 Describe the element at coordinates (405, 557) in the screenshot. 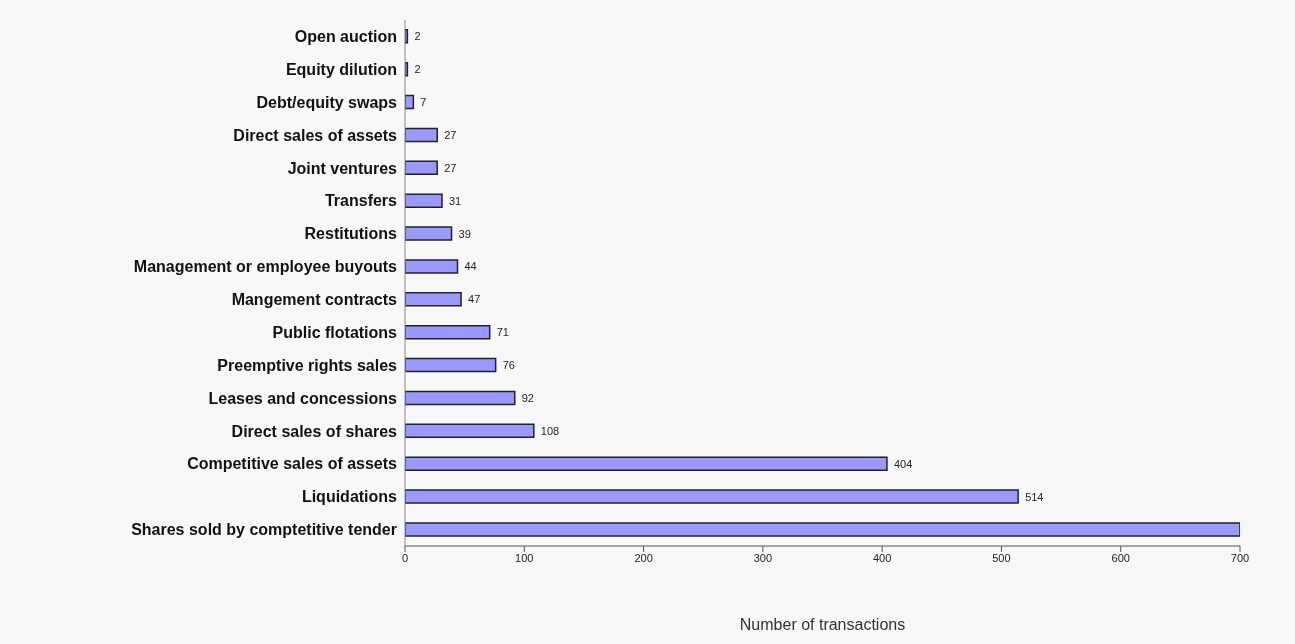

I see `x-tick-label: 0` at that location.